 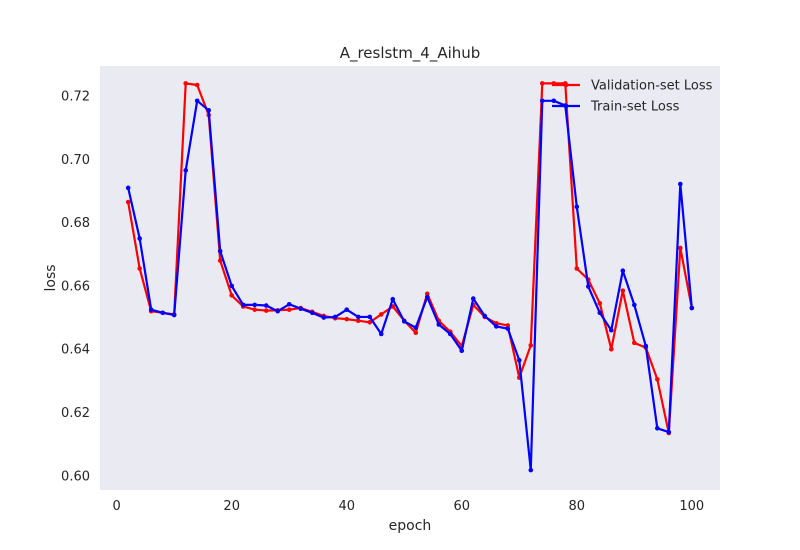 I want to click on legend: Validation-set Loss Train-set Loss, so click(x=632, y=97).